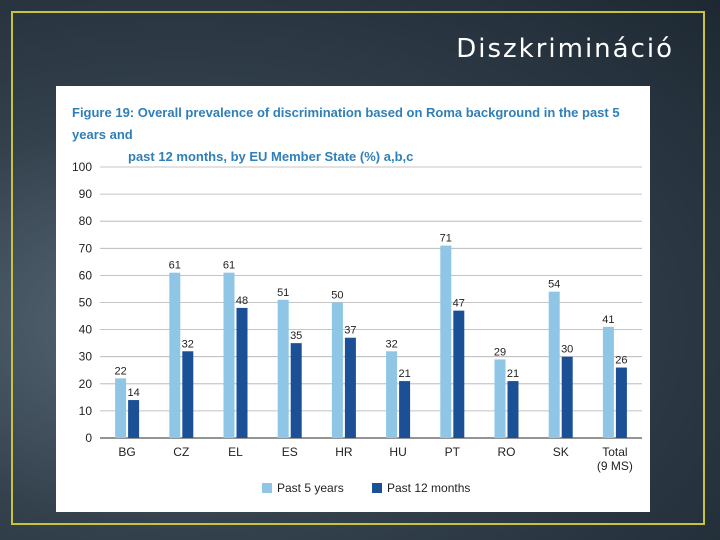 This screenshot has width=720, height=540. What do you see at coordinates (88, 438) in the screenshot?
I see `y-tick-label: 0` at bounding box center [88, 438].